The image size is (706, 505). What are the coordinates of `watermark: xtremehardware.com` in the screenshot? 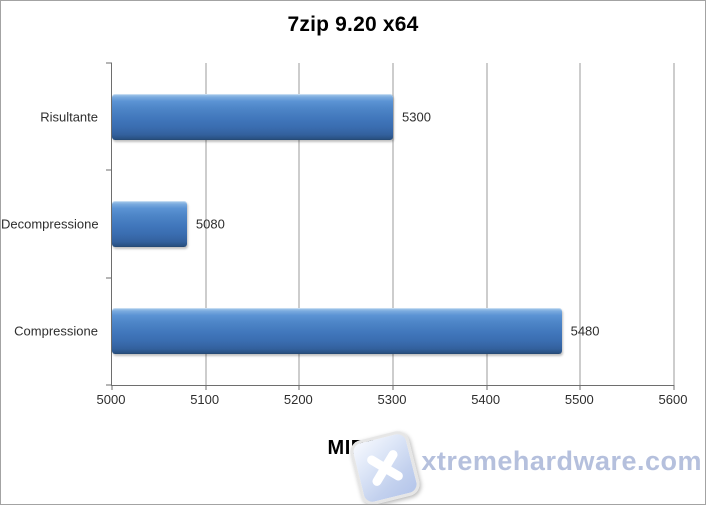 It's located at (525, 466).